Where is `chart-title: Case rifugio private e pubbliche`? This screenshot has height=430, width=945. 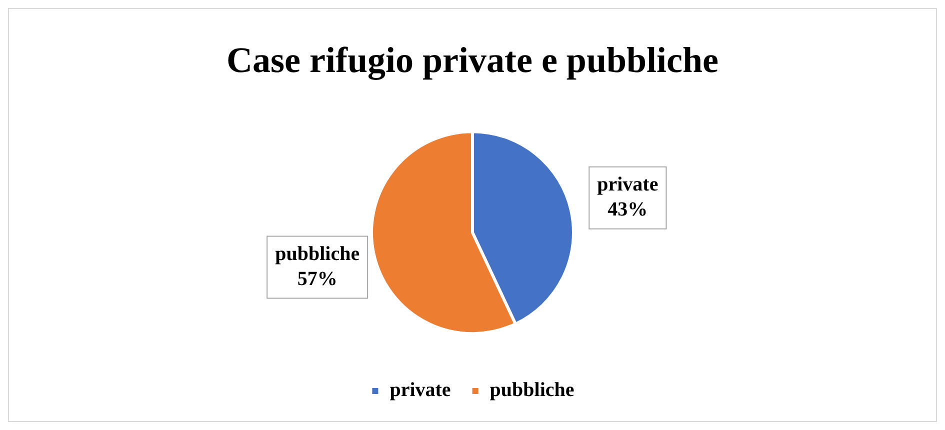 chart-title: Case rifugio private e pubbliche is located at coordinates (472, 60).